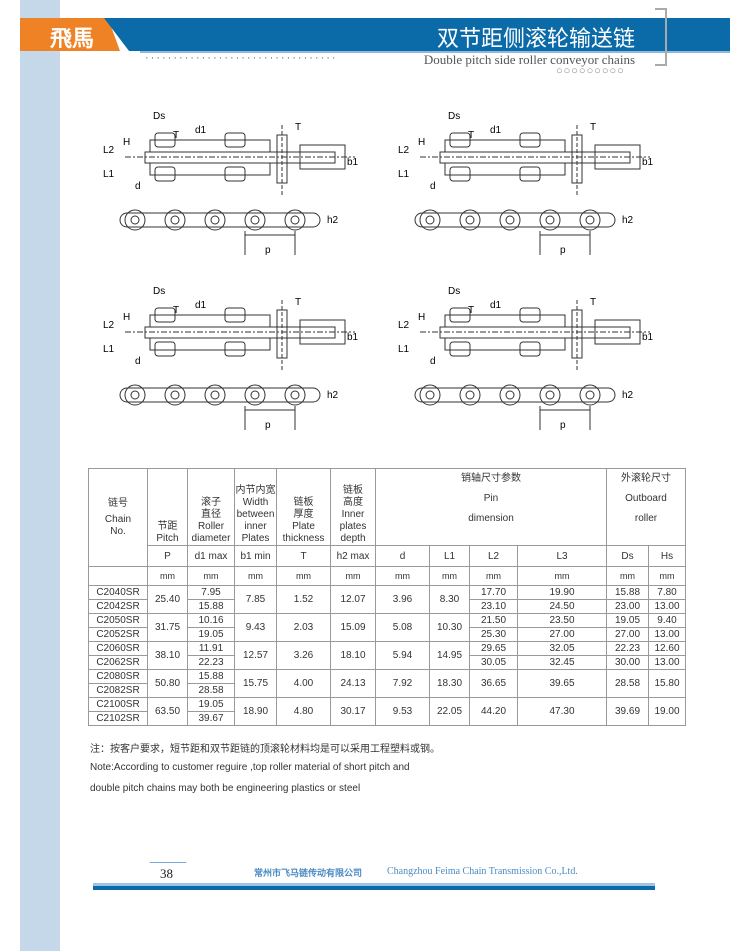 This screenshot has width=745, height=951. I want to click on logo: 飛馬, so click(72, 39).